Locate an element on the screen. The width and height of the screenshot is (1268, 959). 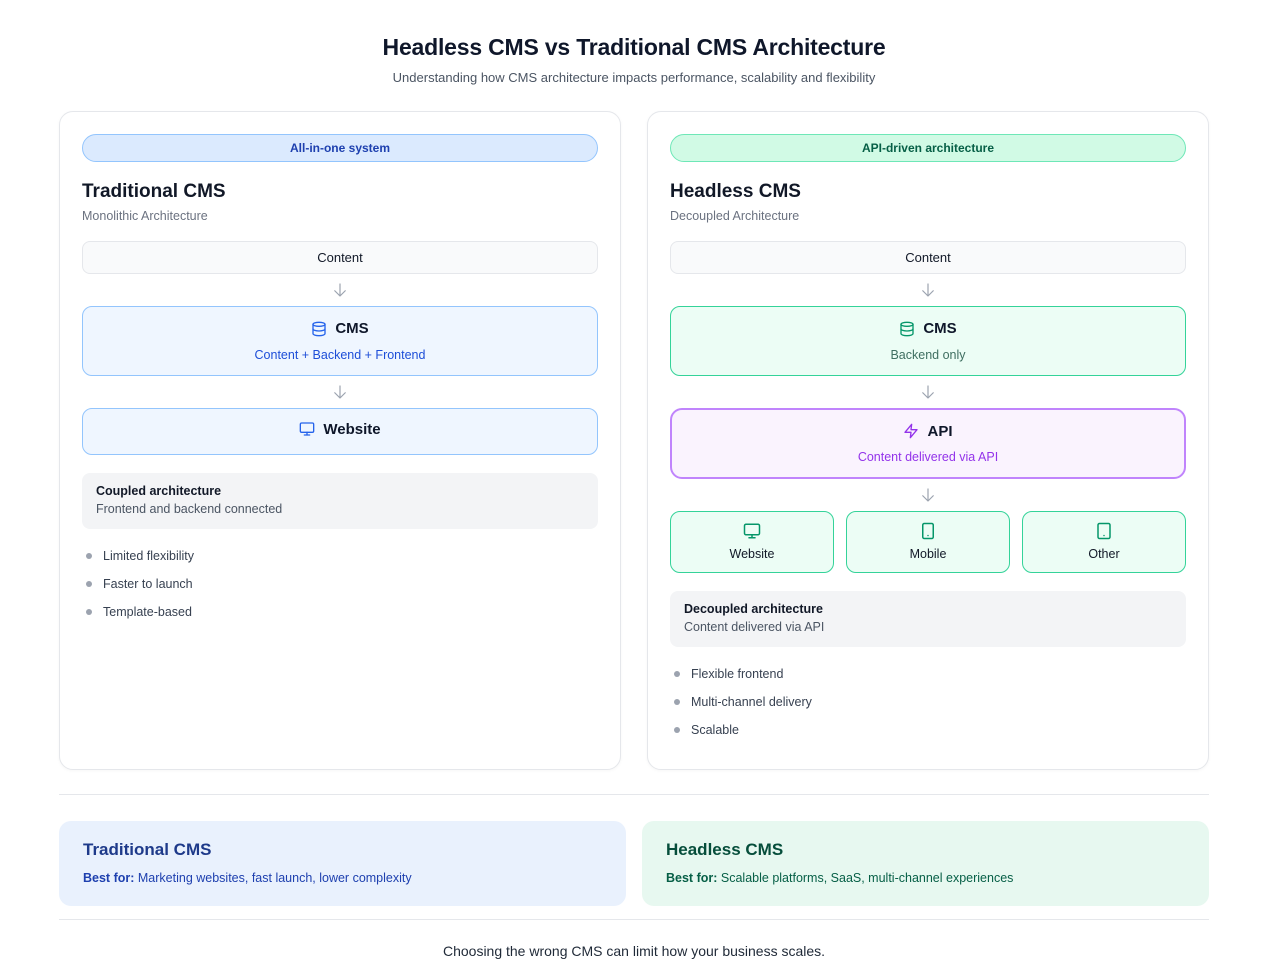
channel-website: Website is located at coordinates (752, 542).